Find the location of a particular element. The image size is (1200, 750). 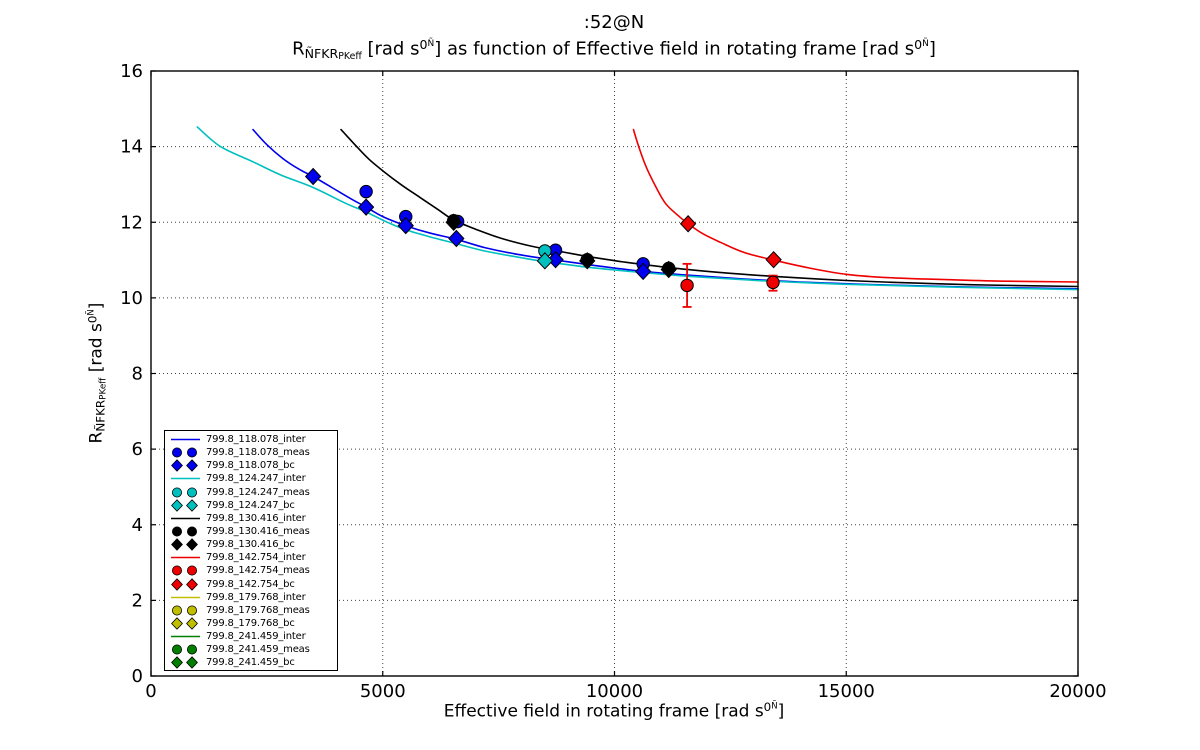

x-tick-label: 15000 is located at coordinates (846, 691).